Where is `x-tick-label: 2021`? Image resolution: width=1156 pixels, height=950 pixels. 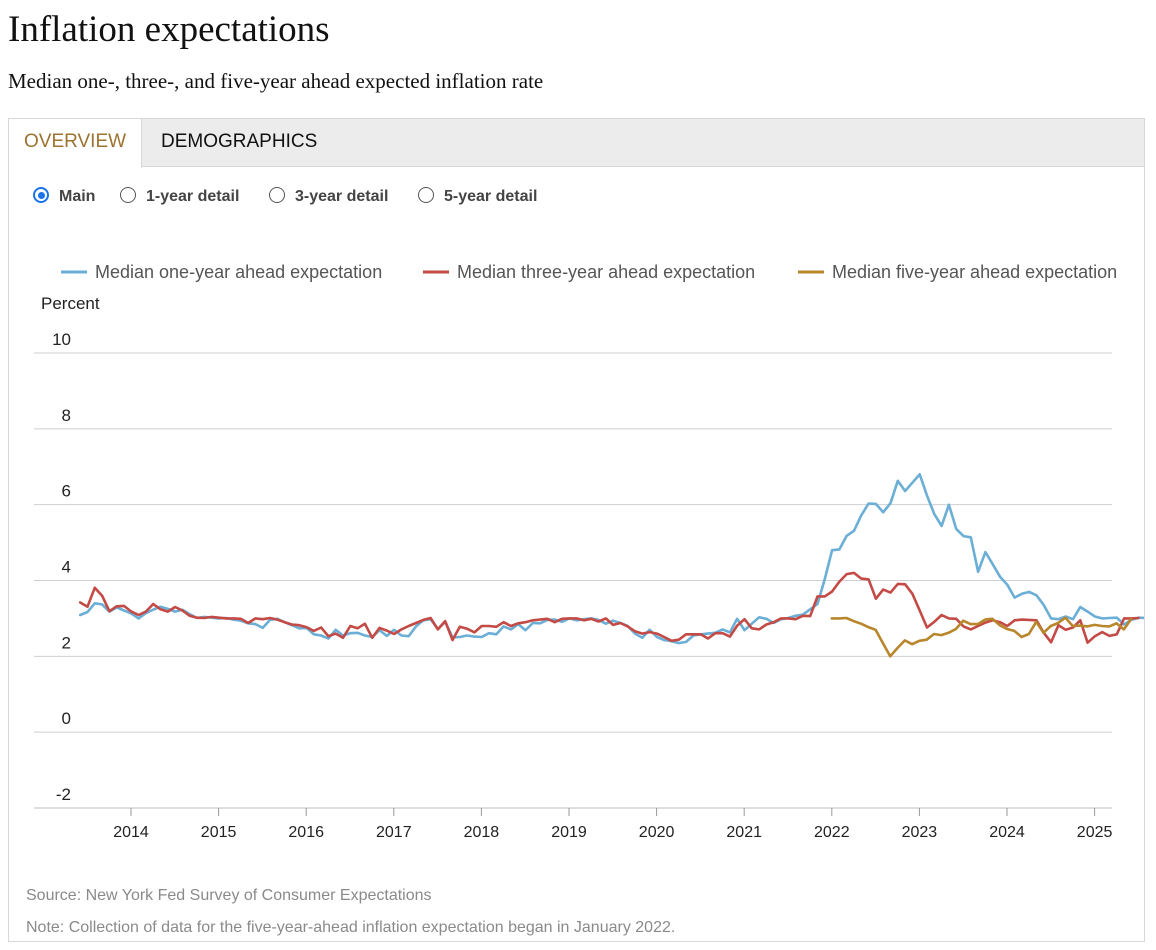 x-tick-label: 2021 is located at coordinates (744, 832).